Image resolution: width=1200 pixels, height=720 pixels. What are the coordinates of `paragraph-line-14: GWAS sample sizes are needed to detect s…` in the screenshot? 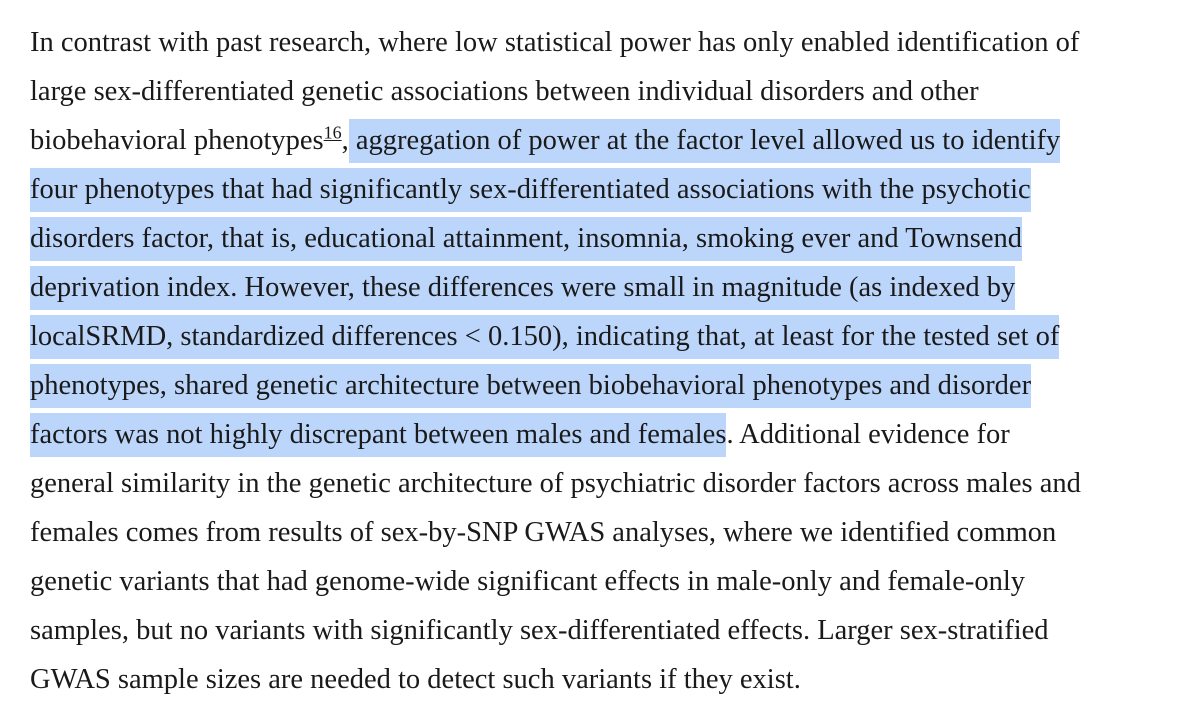 It's located at (605, 679).